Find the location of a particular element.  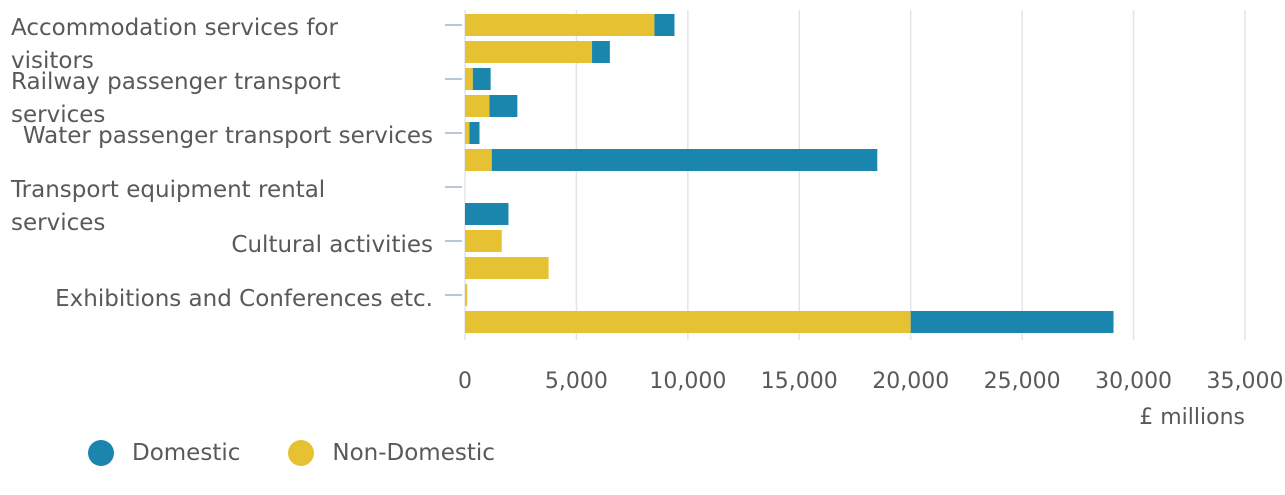

x-tick-label: 30,000 is located at coordinates (1133, 381).